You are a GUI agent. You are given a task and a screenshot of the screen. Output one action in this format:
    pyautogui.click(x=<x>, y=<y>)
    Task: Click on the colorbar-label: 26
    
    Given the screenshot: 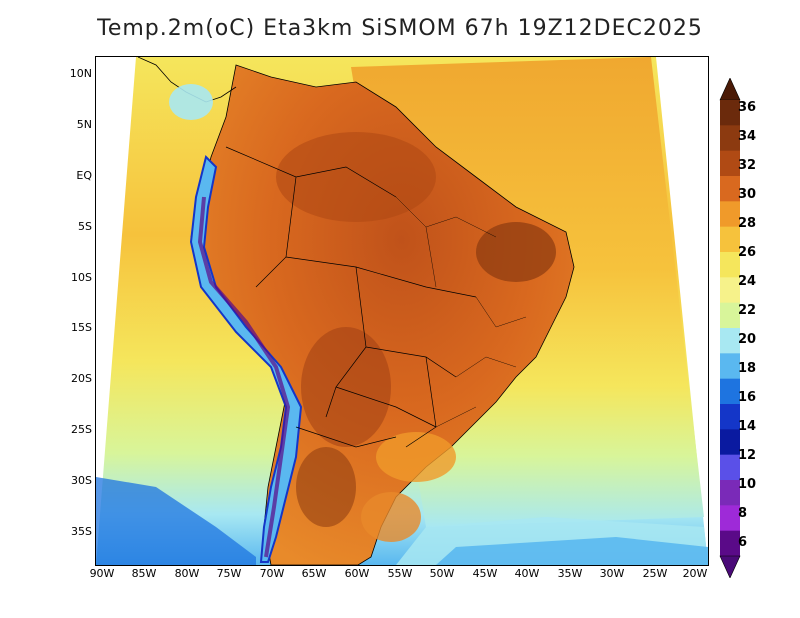 What is the action you would take?
    pyautogui.click(x=747, y=252)
    